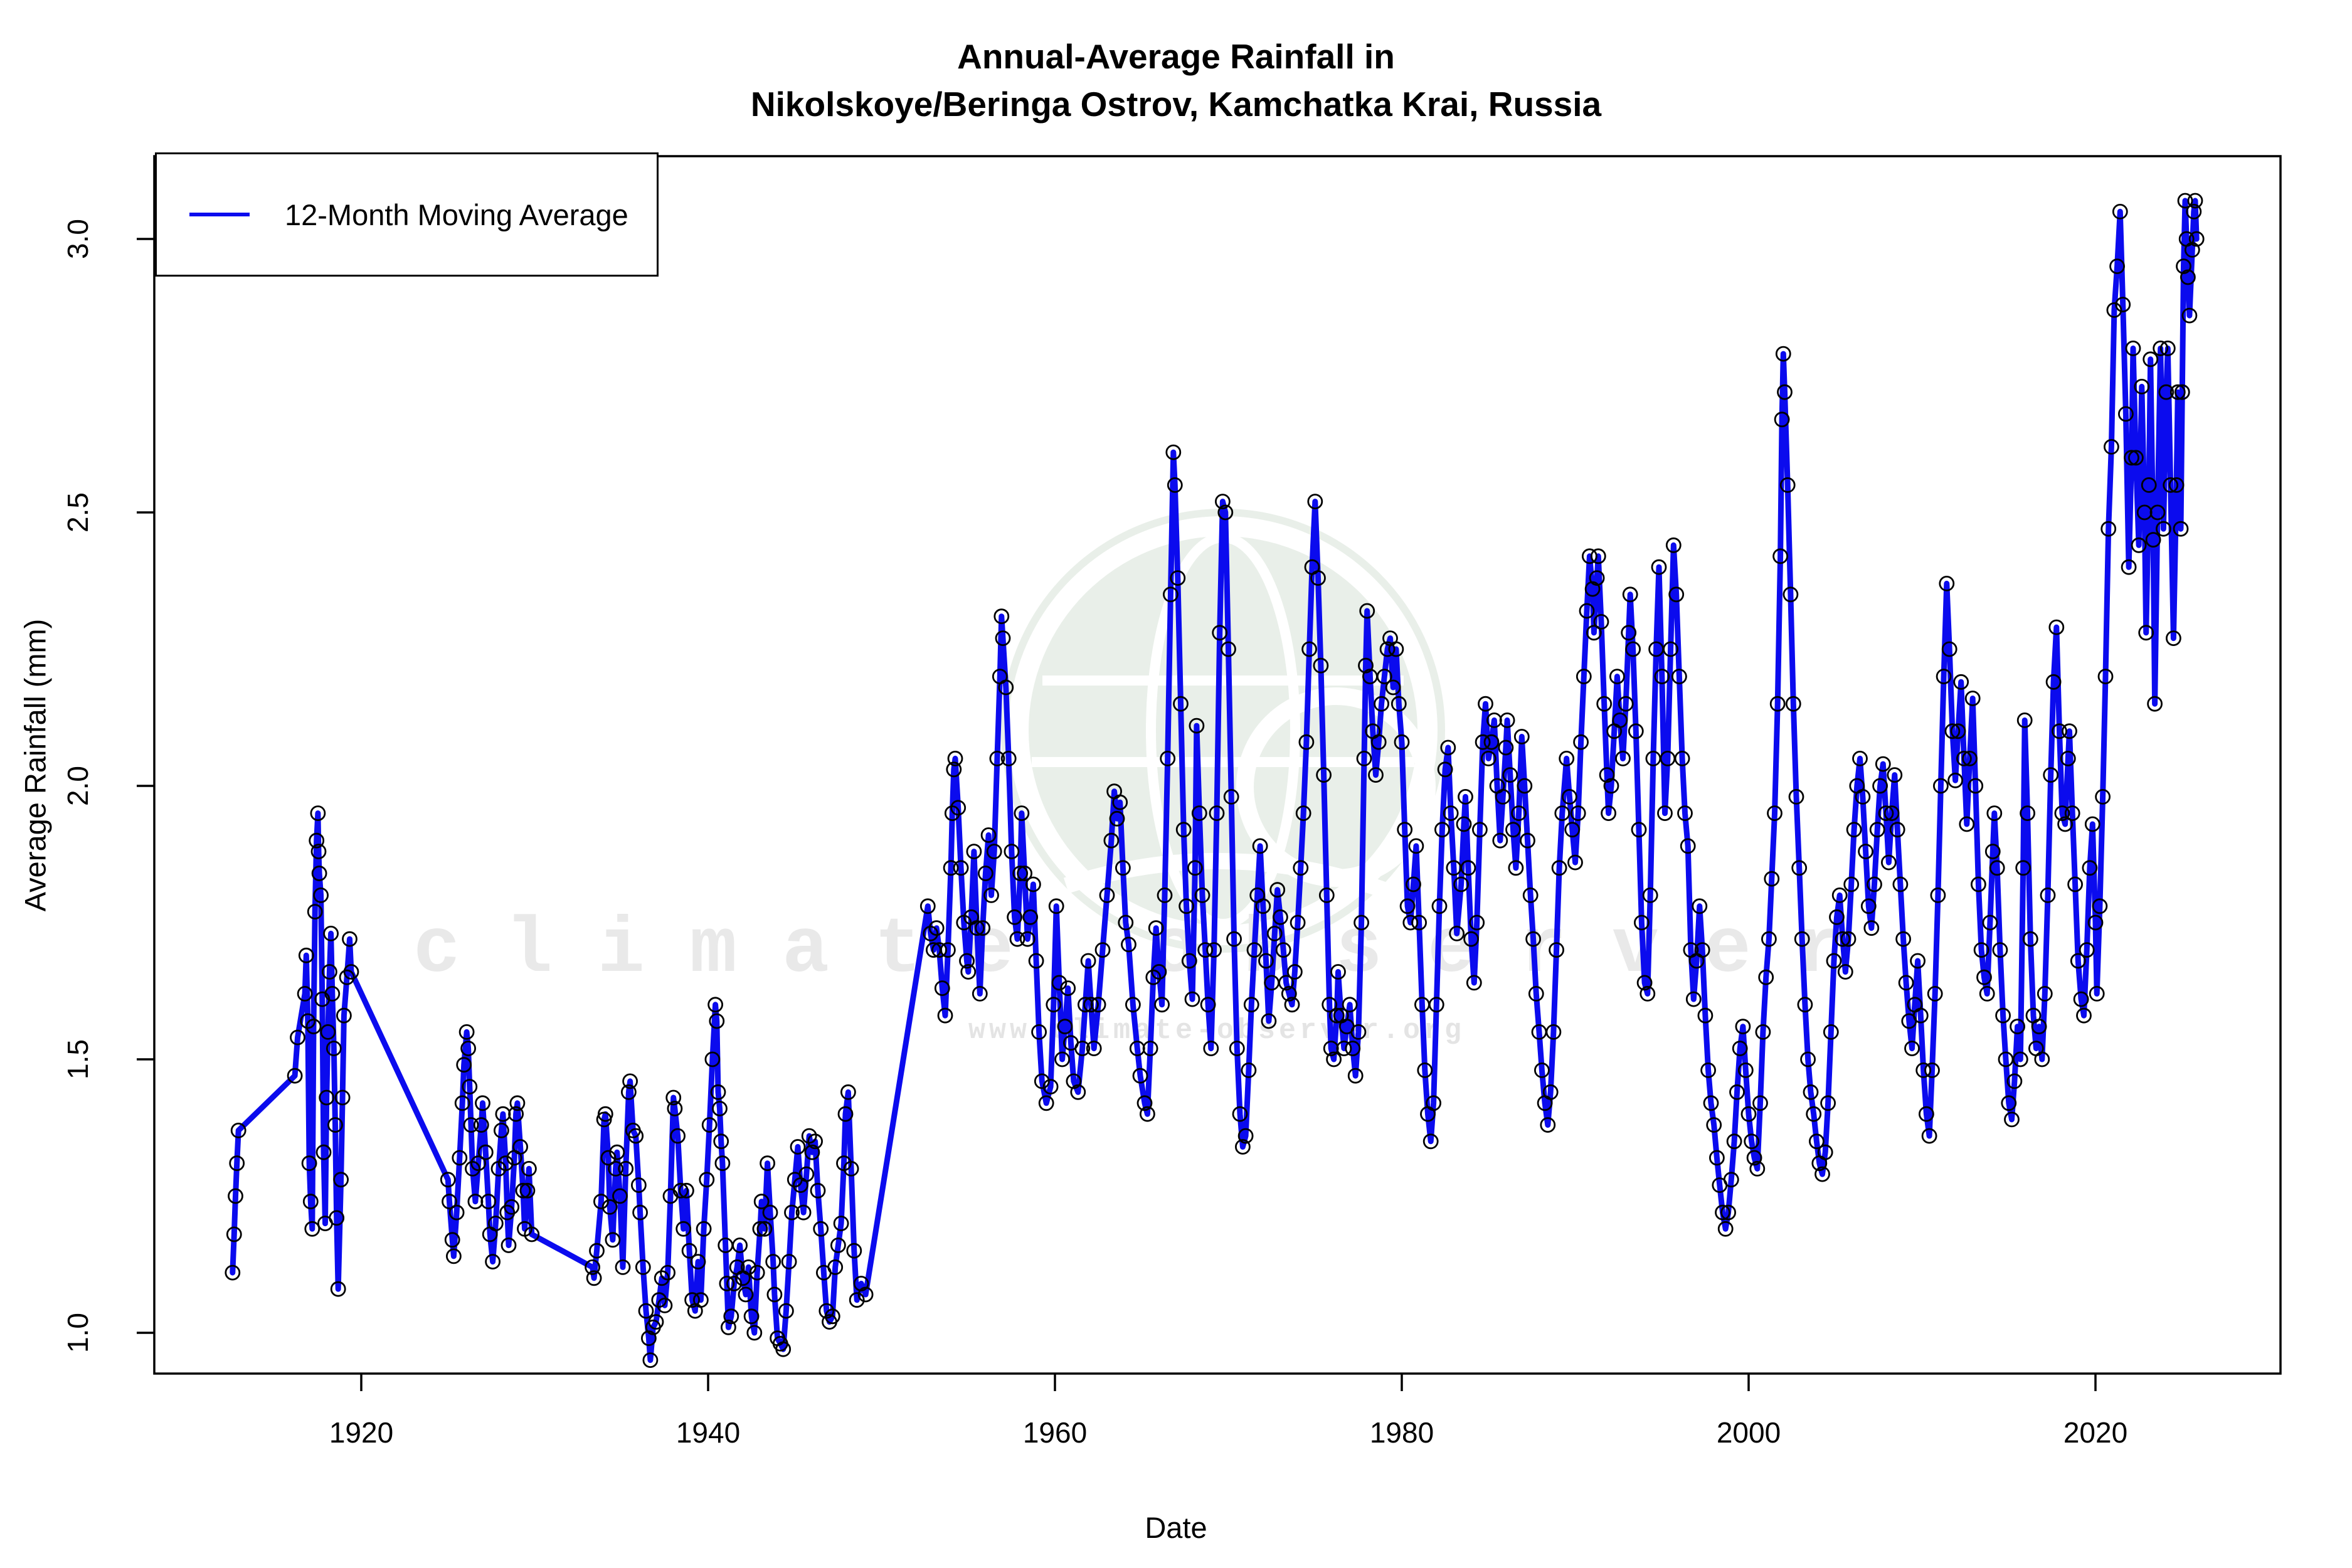 This screenshot has height=1568, width=2352. What do you see at coordinates (407, 214) in the screenshot?
I see `legend: 12-Month Moving Average` at bounding box center [407, 214].